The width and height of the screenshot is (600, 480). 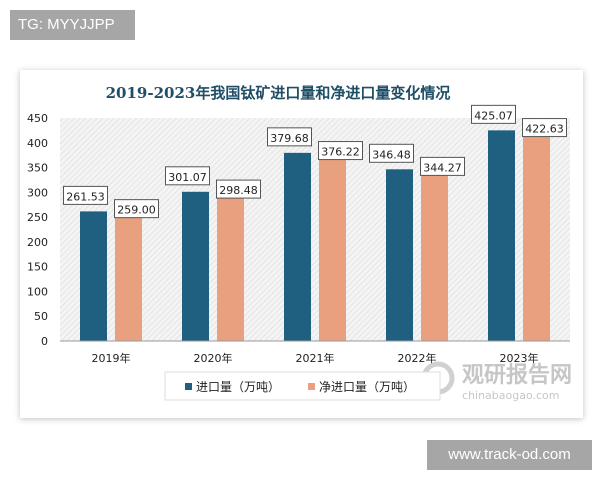 I want to click on legend-swatch-net-import, so click(x=311, y=386).